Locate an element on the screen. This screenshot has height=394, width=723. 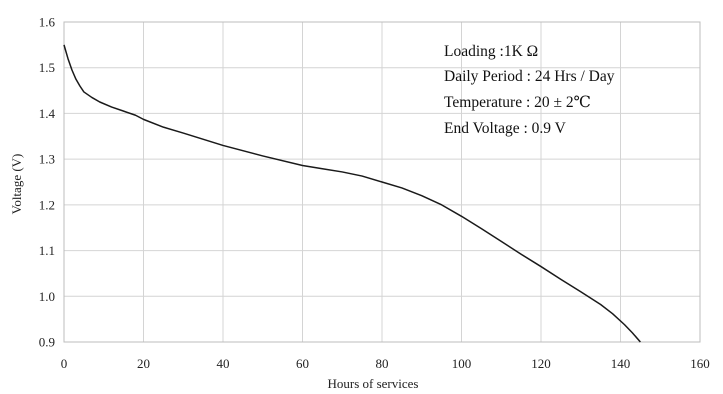
y-tick-label: 0.9 is located at coordinates (47, 342).